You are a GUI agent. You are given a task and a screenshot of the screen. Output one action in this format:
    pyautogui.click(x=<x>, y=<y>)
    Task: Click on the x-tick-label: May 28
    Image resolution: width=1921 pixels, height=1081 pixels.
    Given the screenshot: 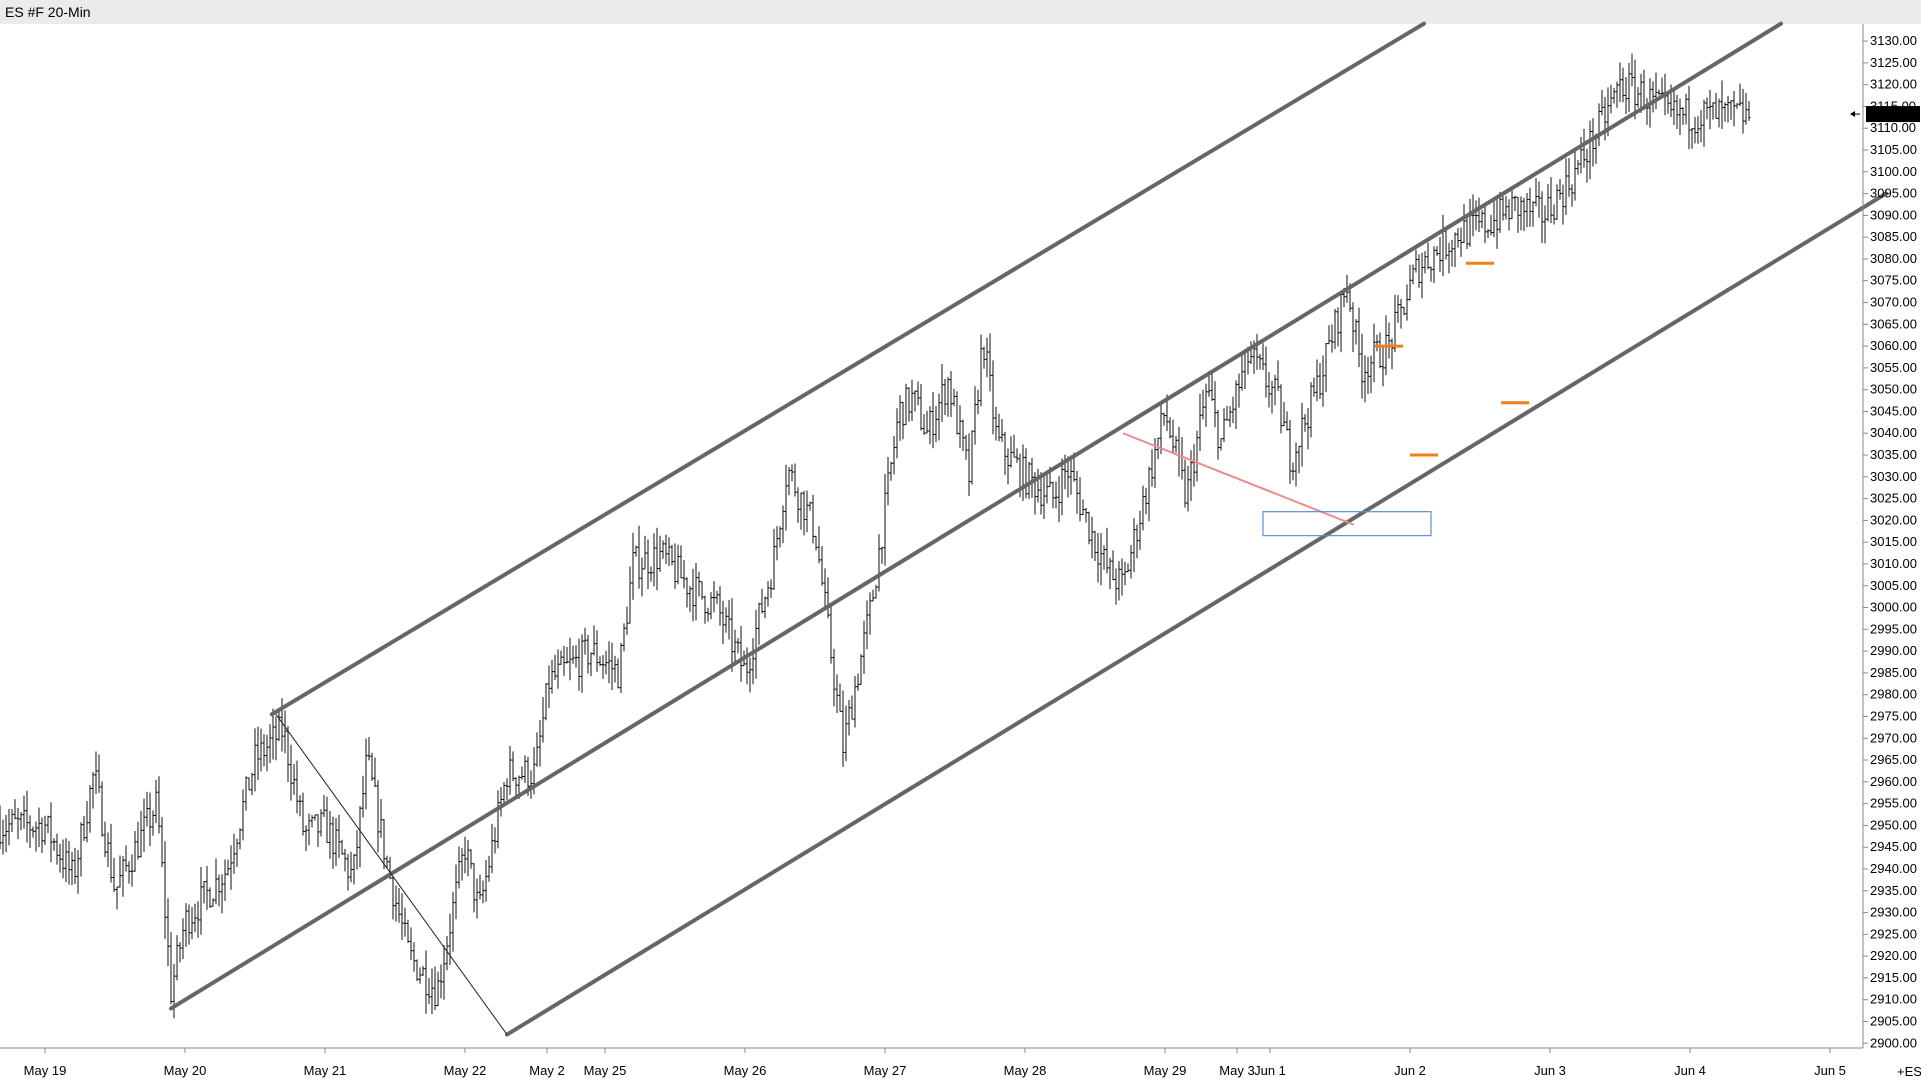 What is the action you would take?
    pyautogui.click(x=1025, y=1070)
    